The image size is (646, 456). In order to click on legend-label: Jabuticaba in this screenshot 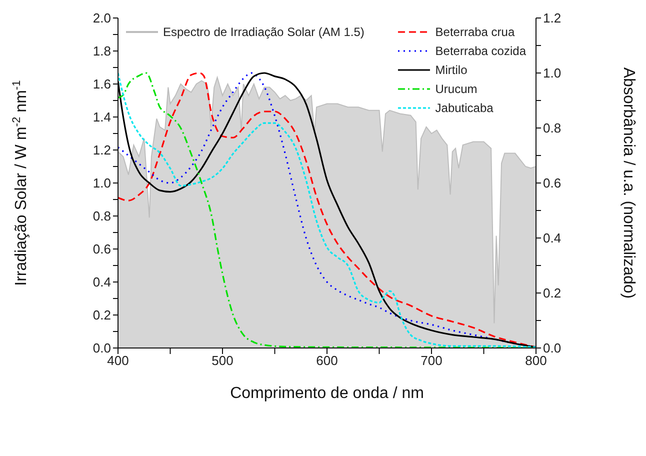, I will do `click(464, 107)`.